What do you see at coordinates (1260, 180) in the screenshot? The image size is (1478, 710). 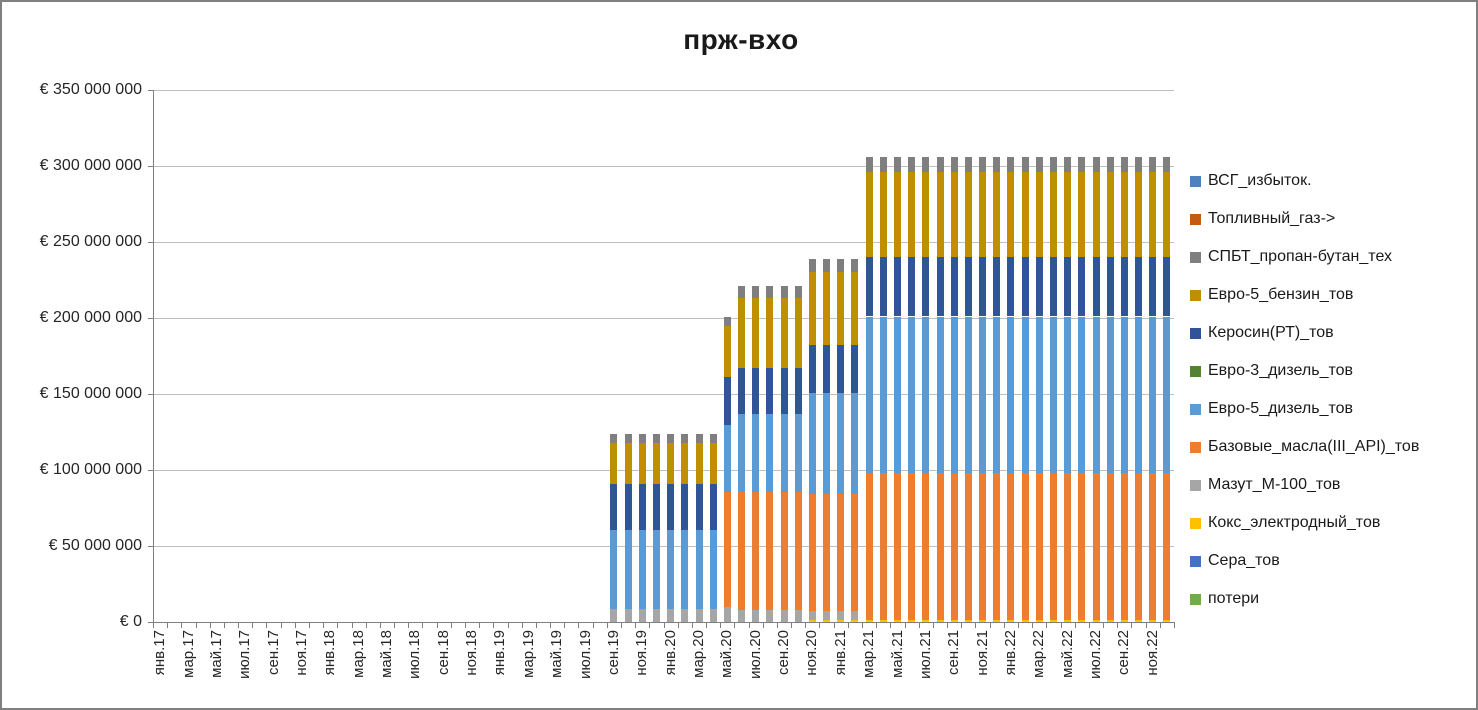 I see `legend-label: ВСГ_избыток.` at bounding box center [1260, 180].